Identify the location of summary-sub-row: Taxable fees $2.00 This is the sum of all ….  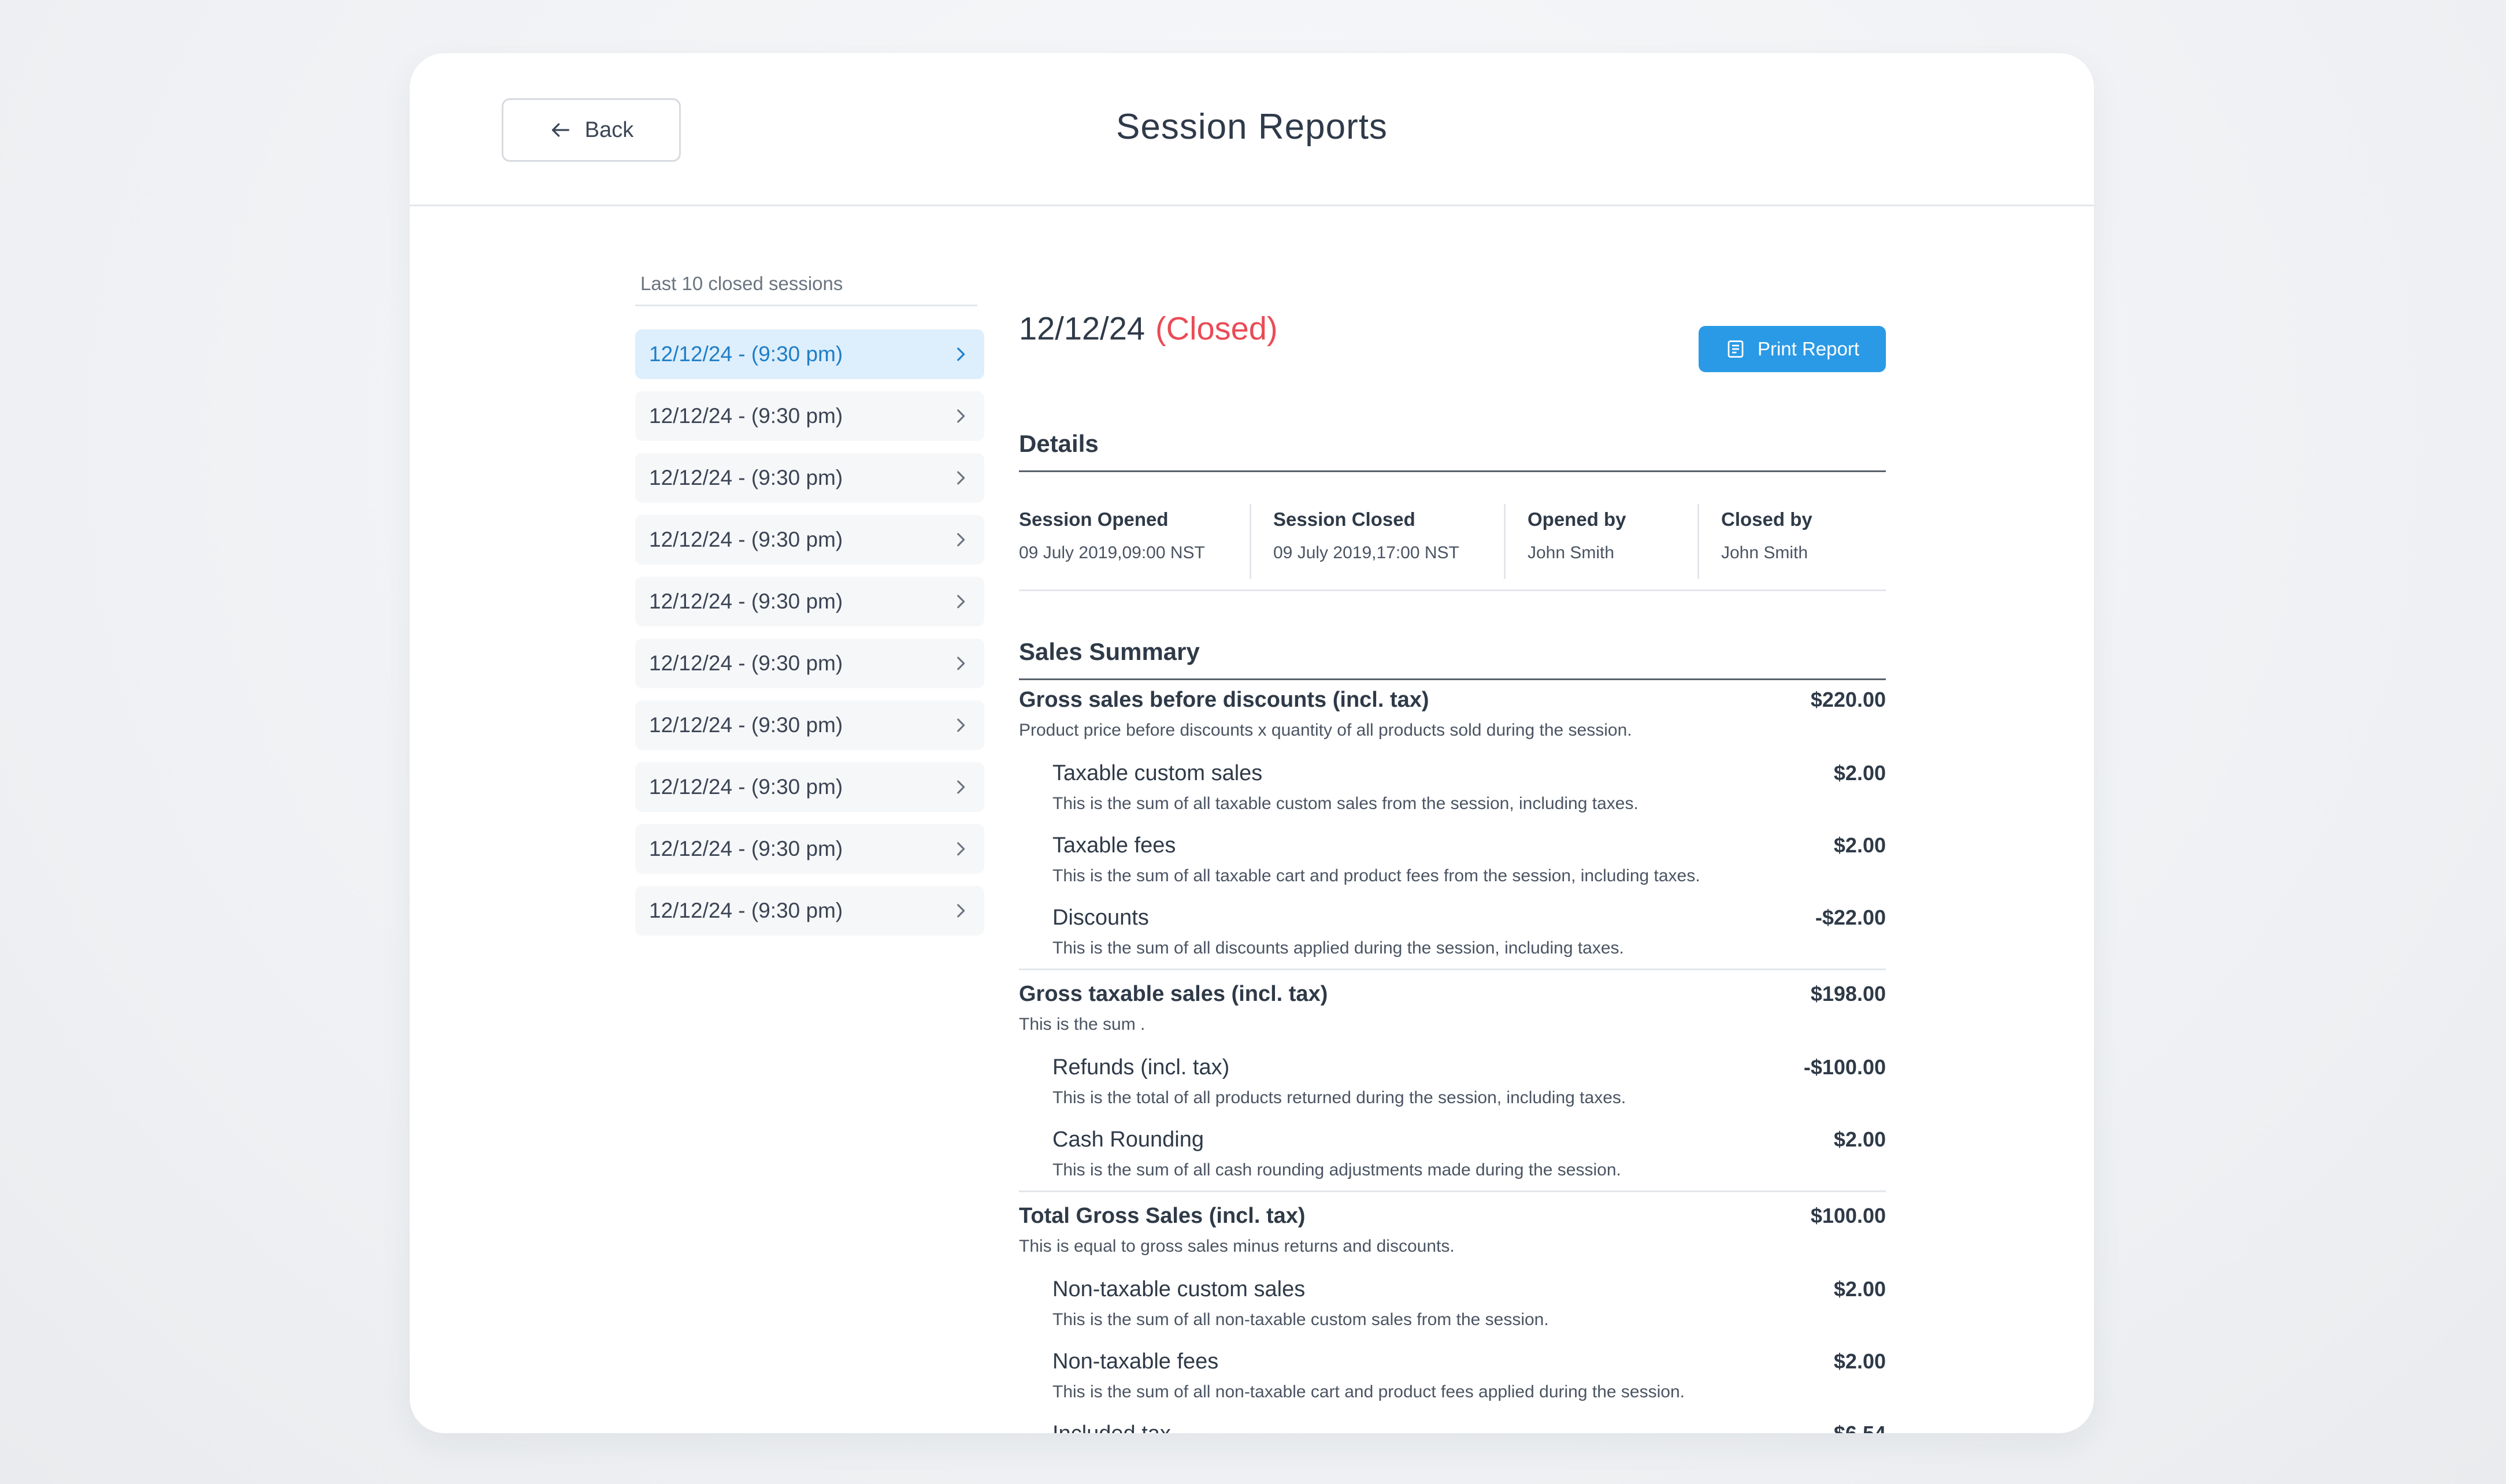
(1452, 860).